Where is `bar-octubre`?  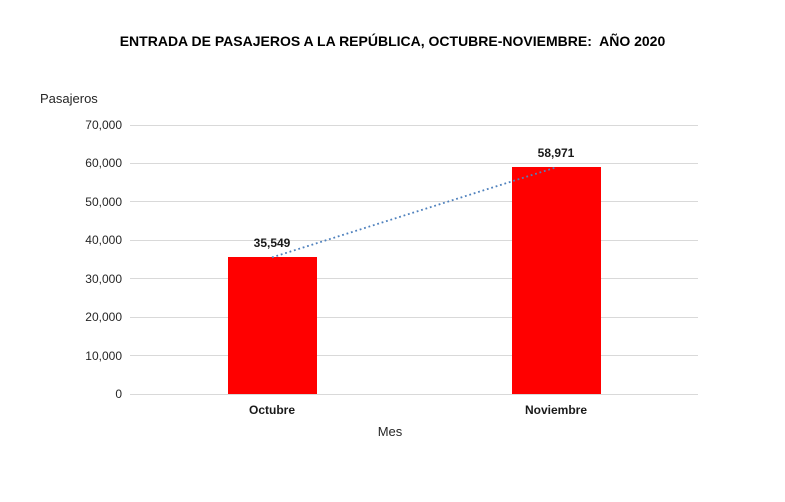
bar-octubre is located at coordinates (272, 325).